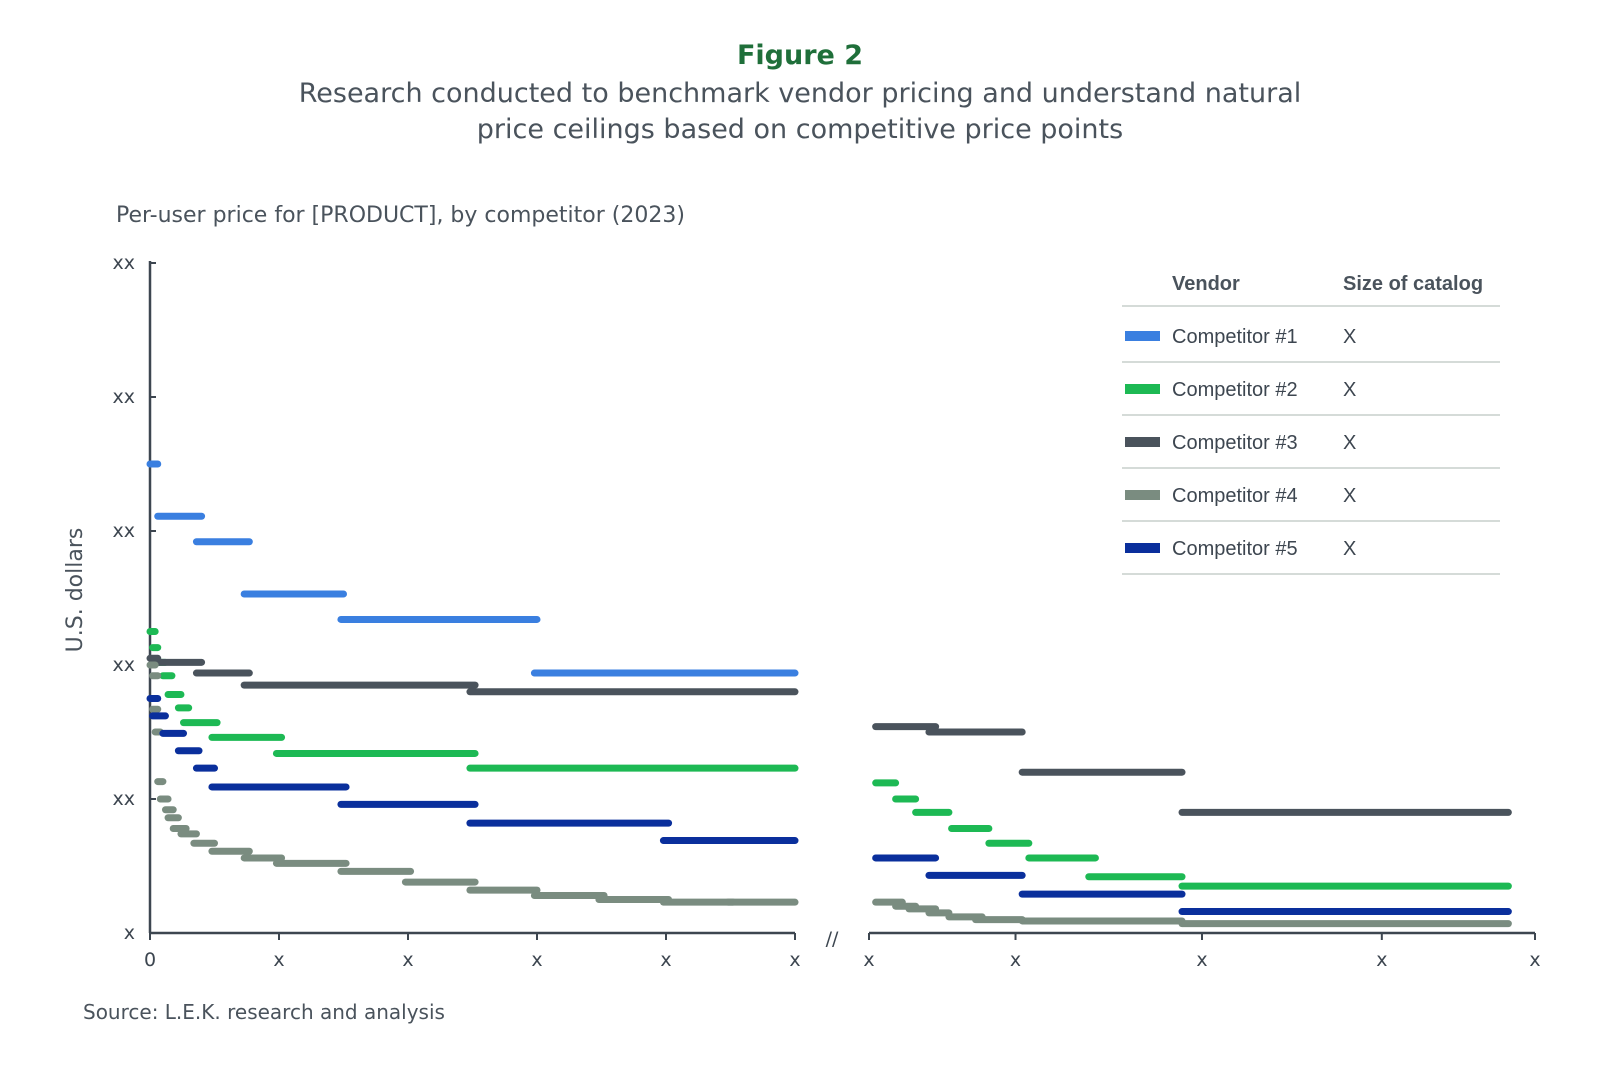 The height and width of the screenshot is (1067, 1600). Describe the element at coordinates (1413, 284) in the screenshot. I see `legend-header-size: Size of catalog` at that location.